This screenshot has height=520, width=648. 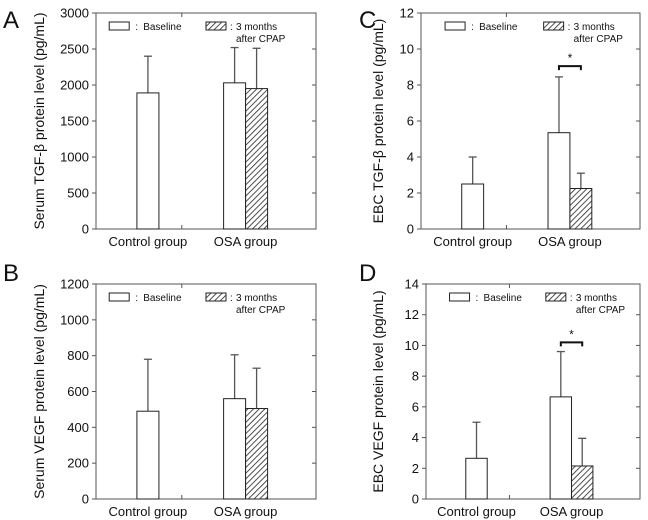 What do you see at coordinates (78, 463) in the screenshot?
I see `y-tick-label: 200` at bounding box center [78, 463].